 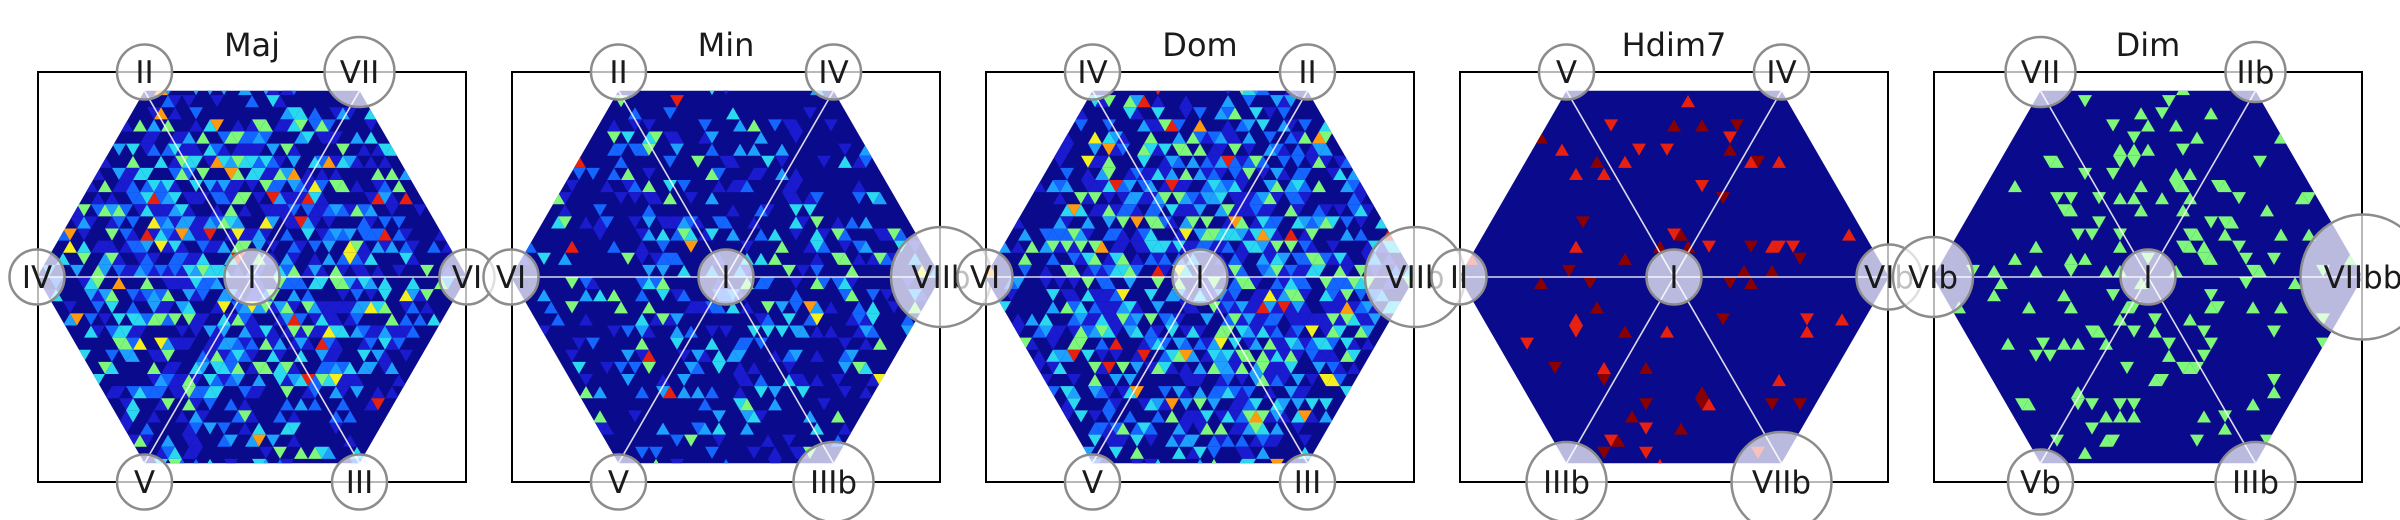 I want to click on node-circle, so click(x=1566, y=72).